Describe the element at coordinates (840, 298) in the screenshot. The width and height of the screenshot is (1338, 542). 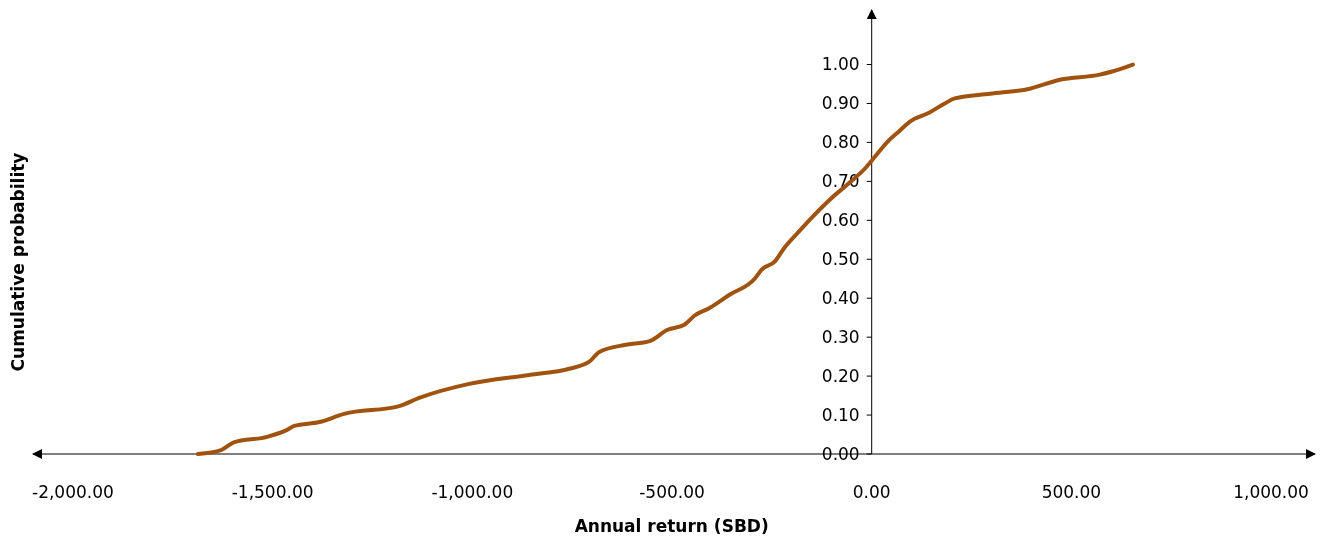
I see `y-tick-label: 0.40` at that location.